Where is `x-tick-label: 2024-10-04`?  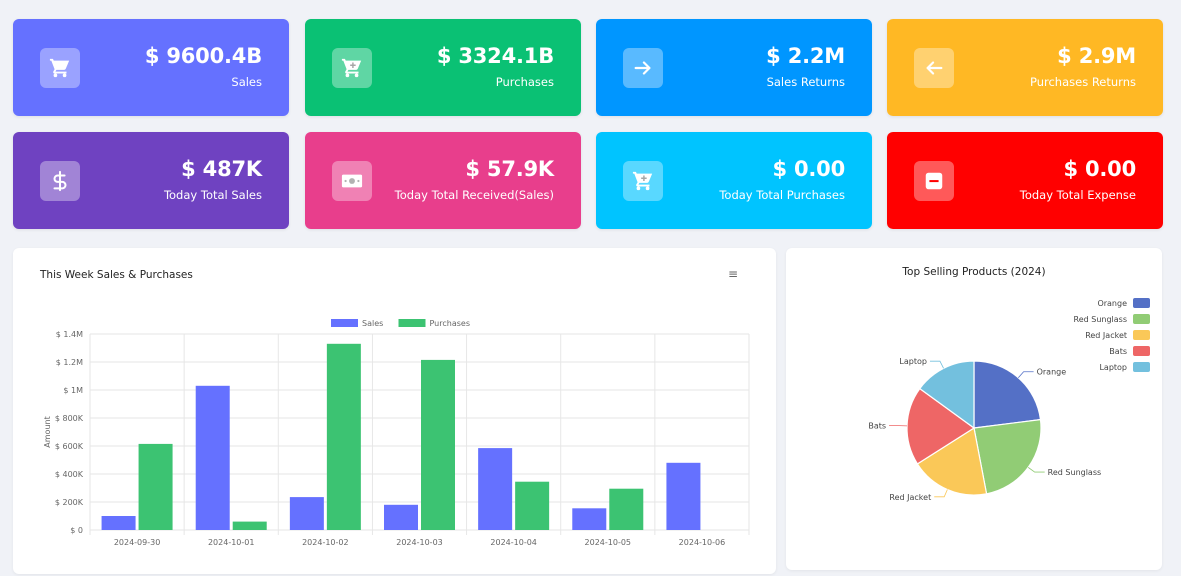
x-tick-label: 2024-10-04 is located at coordinates (513, 542).